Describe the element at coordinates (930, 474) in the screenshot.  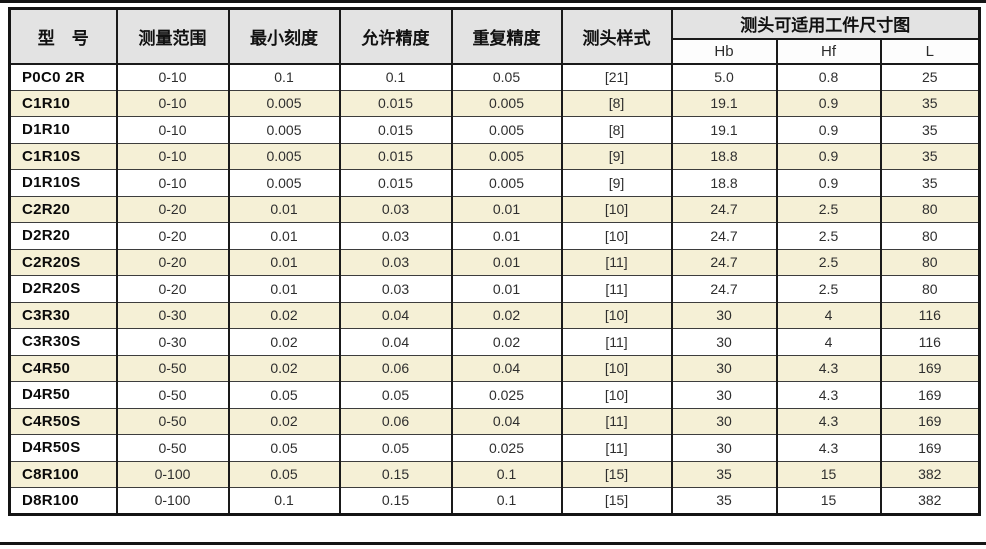
I see `value-cell: 382` at that location.